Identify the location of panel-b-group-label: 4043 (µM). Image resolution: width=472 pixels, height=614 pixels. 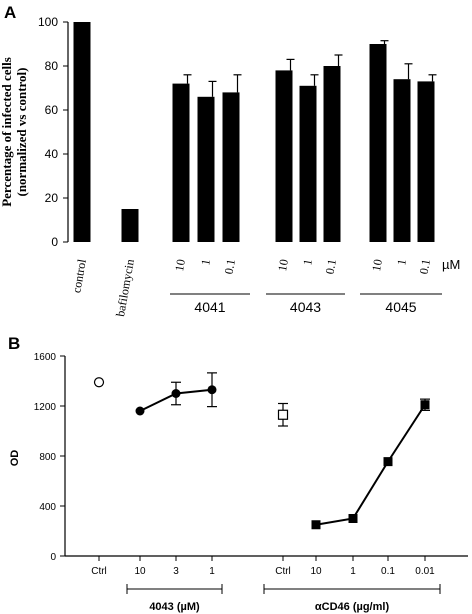
(174, 607).